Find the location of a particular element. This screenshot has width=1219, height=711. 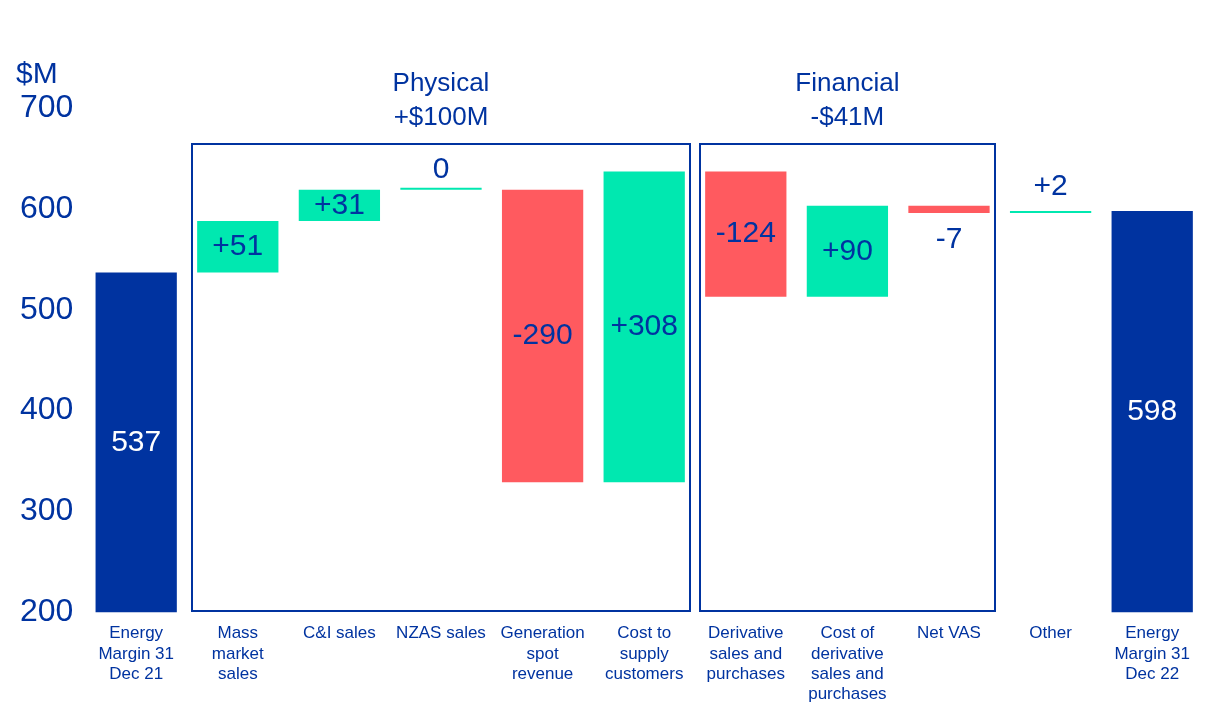

x-tick-label: Cost of derivative sales and purchases is located at coordinates (847, 663).